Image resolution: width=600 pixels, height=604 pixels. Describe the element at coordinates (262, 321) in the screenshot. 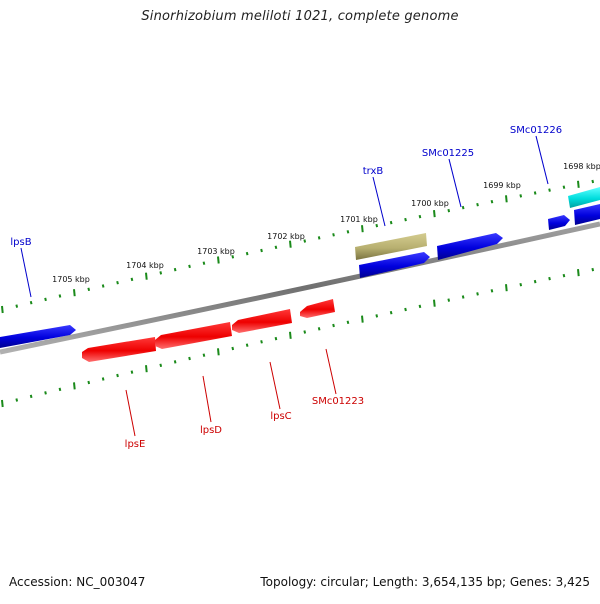

I see `gene-arrow-lpsC` at that location.